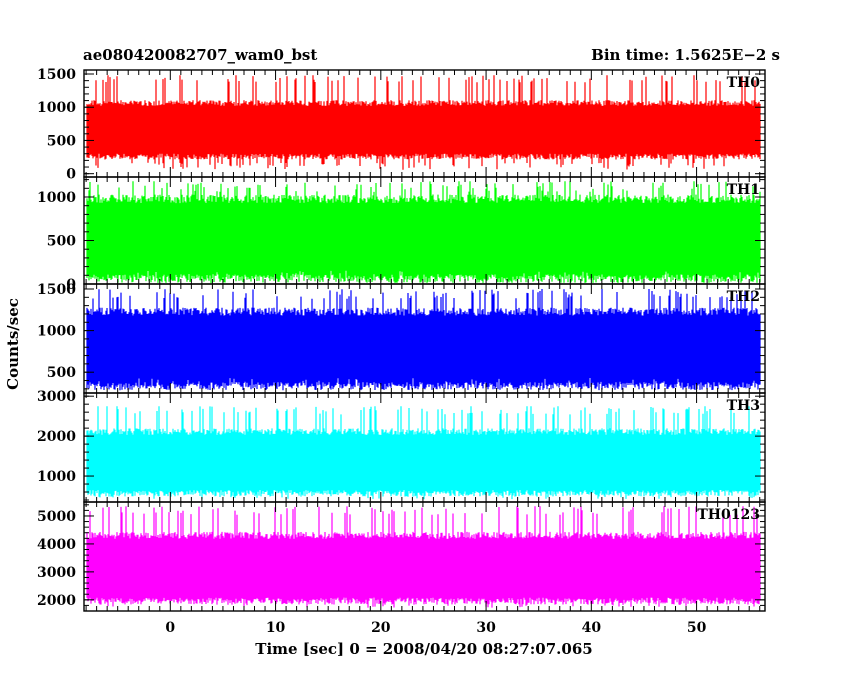  I want to click on panel-name-label: TH2, so click(743, 297).